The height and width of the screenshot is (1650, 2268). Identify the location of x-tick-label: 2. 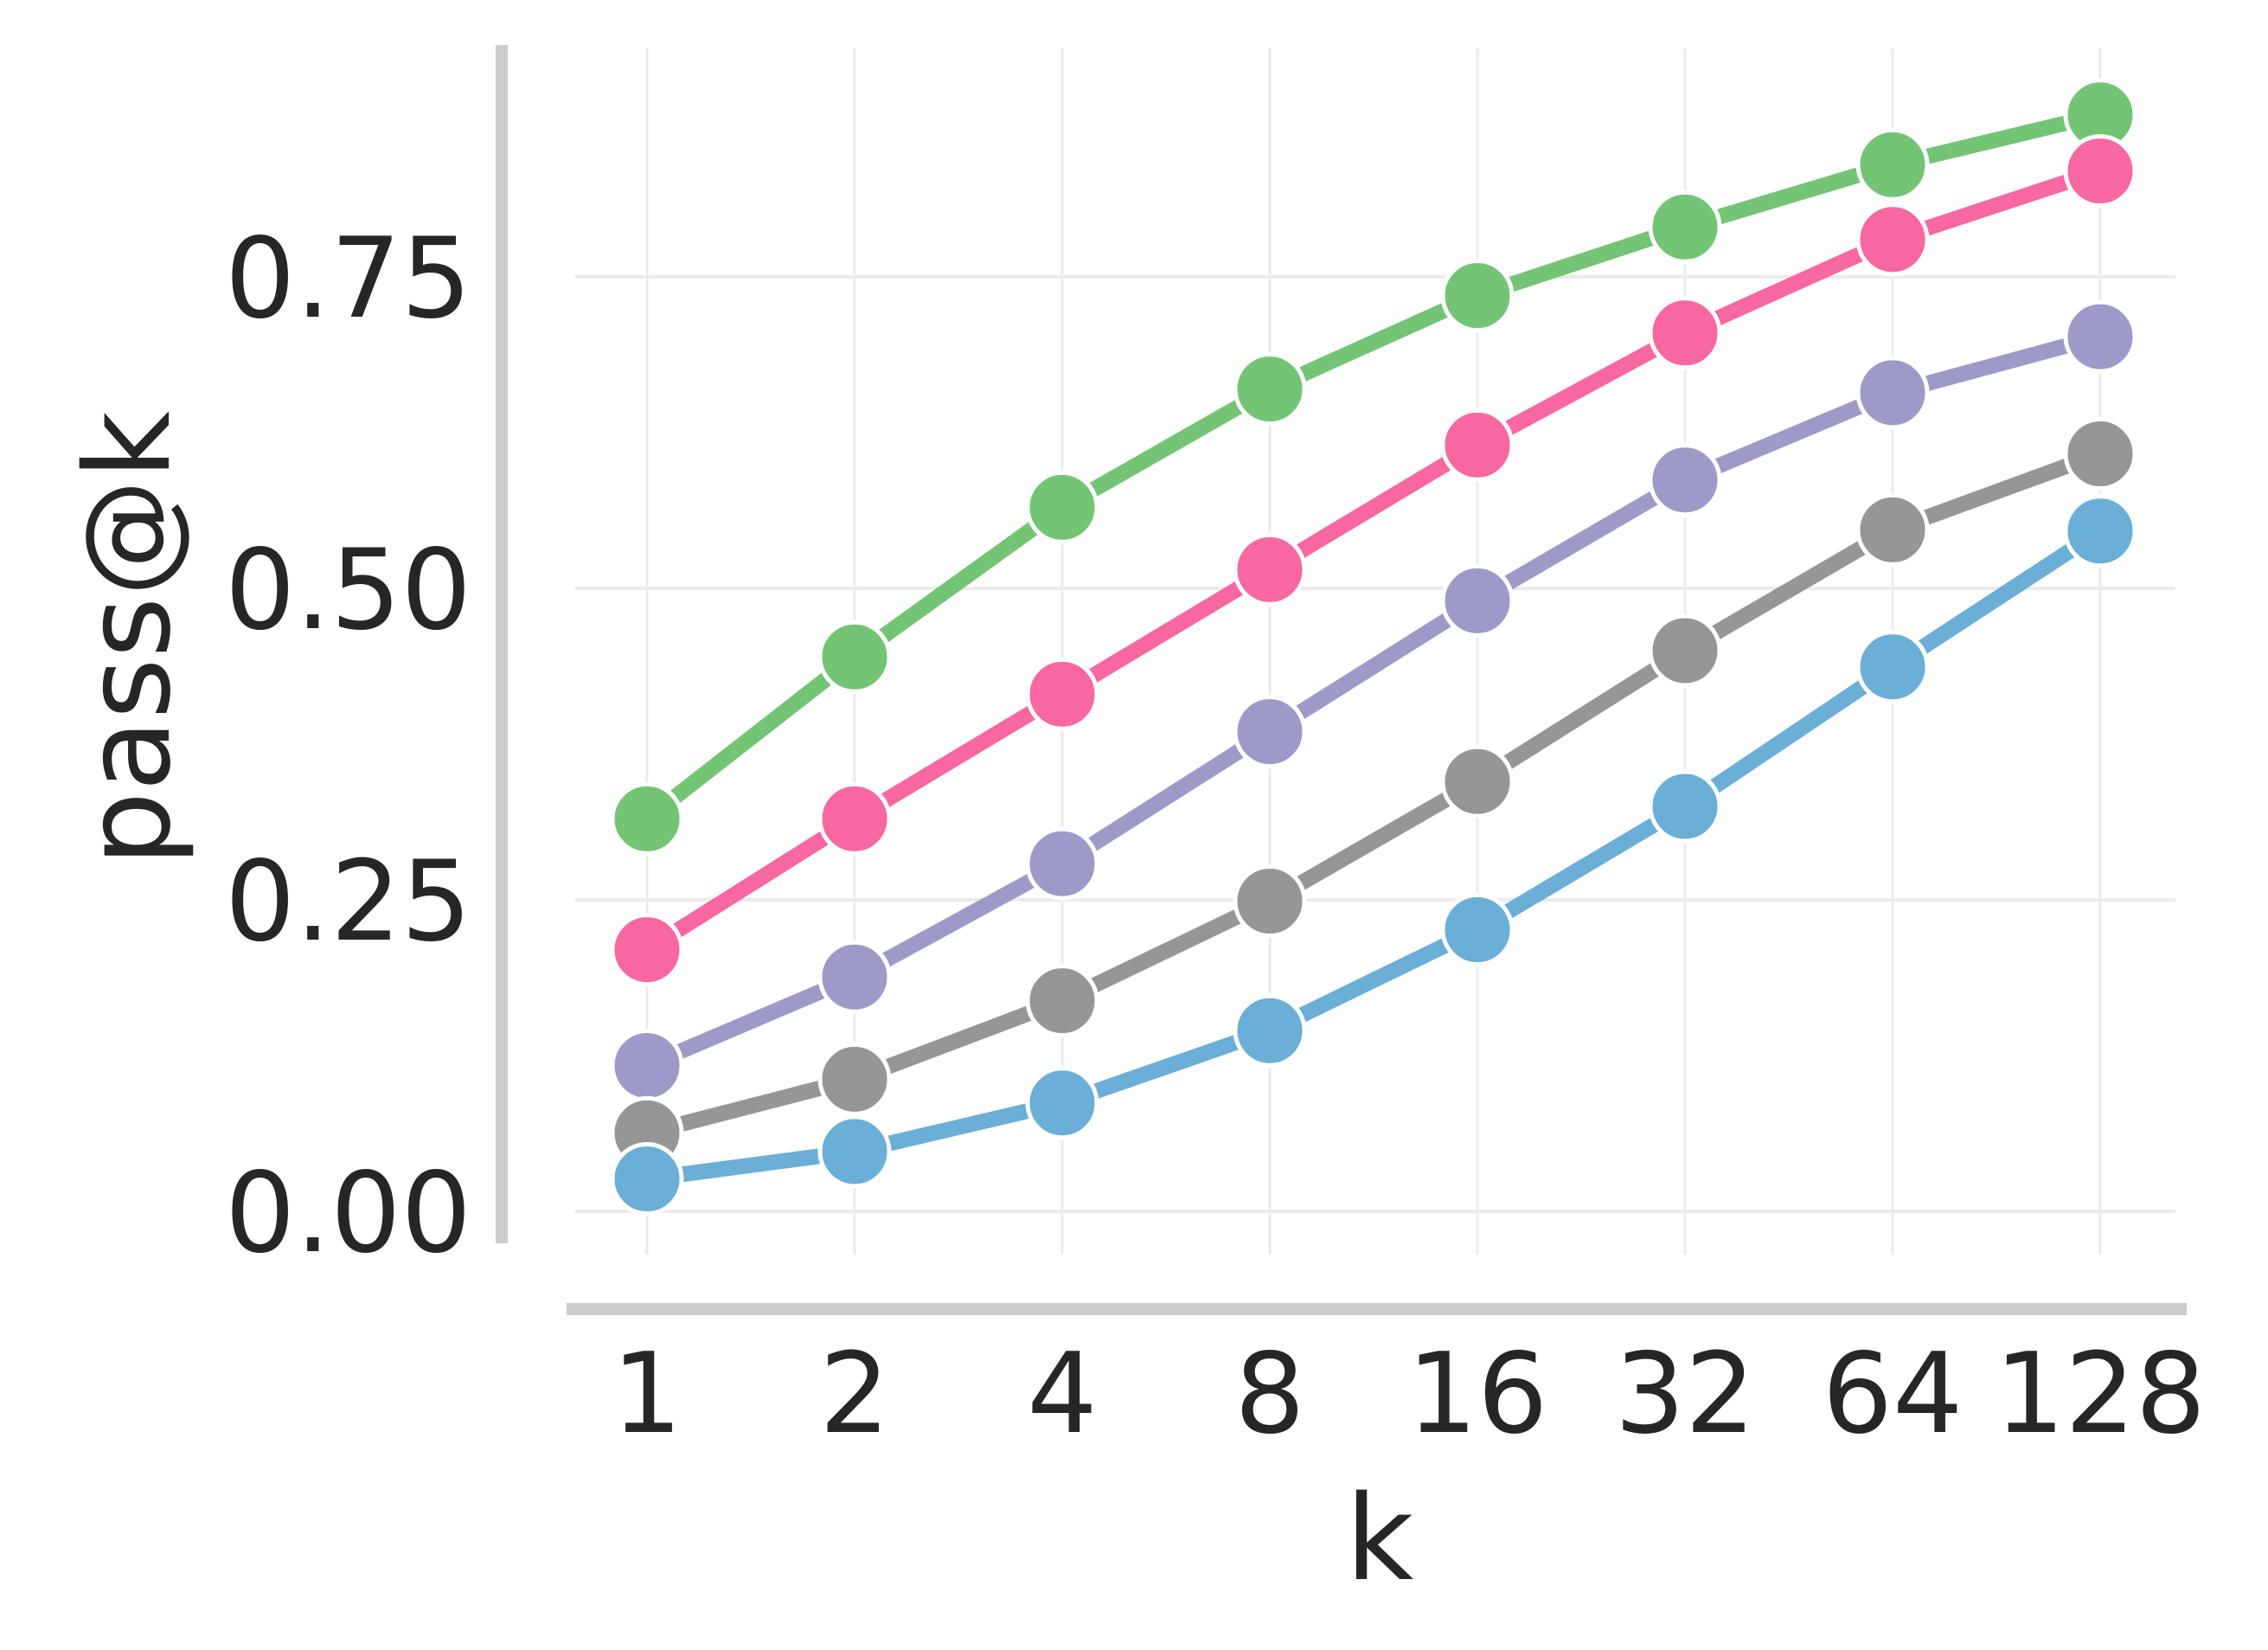
(854, 1394).